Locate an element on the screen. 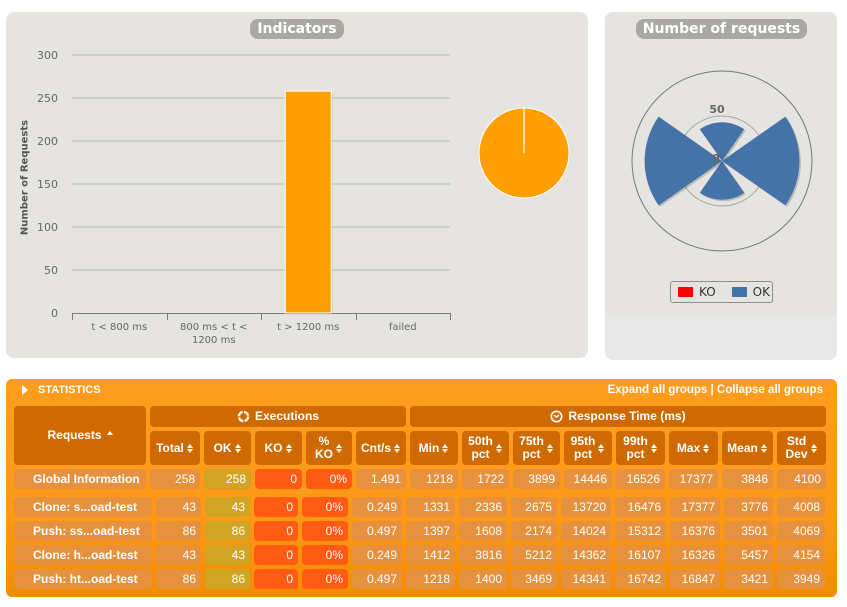 The image size is (847, 607). y-tick-label: 100 is located at coordinates (47, 227).